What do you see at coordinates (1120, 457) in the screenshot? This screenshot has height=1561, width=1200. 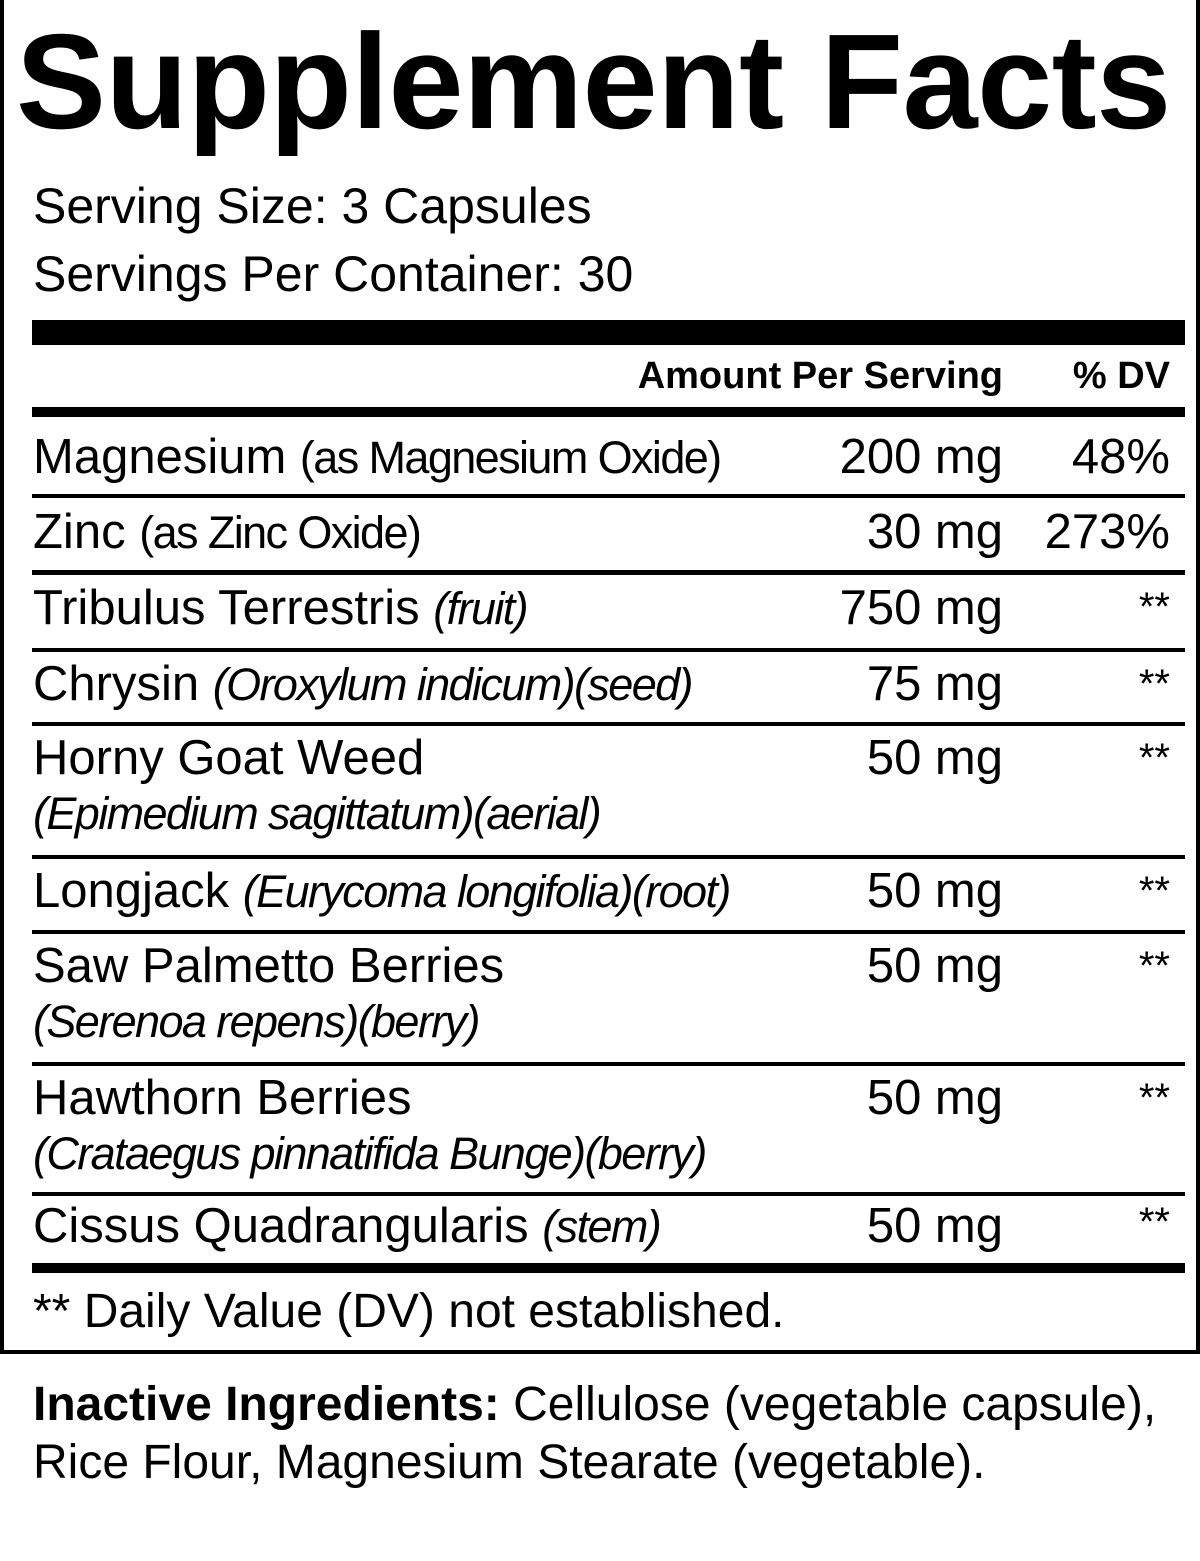 I see `ingredient-dv: 48%` at bounding box center [1120, 457].